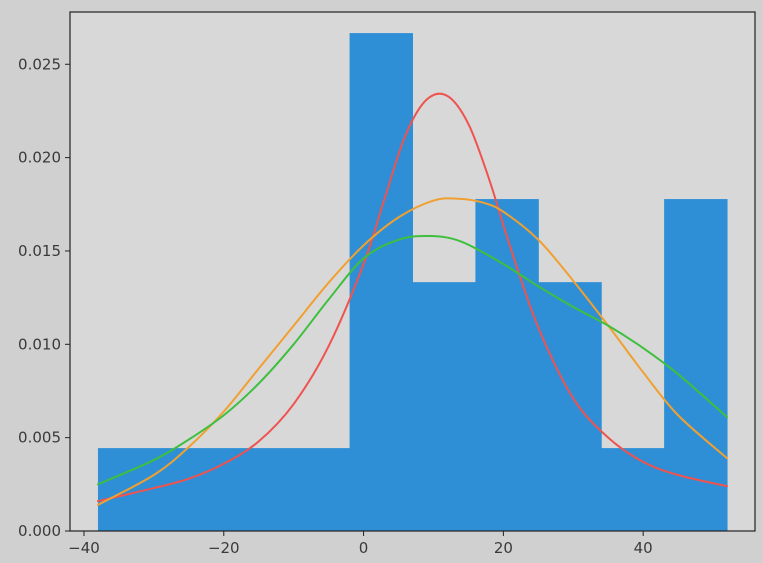 The height and width of the screenshot is (563, 763). Describe the element at coordinates (39, 438) in the screenshot. I see `y-tick-label: 0.005` at that location.